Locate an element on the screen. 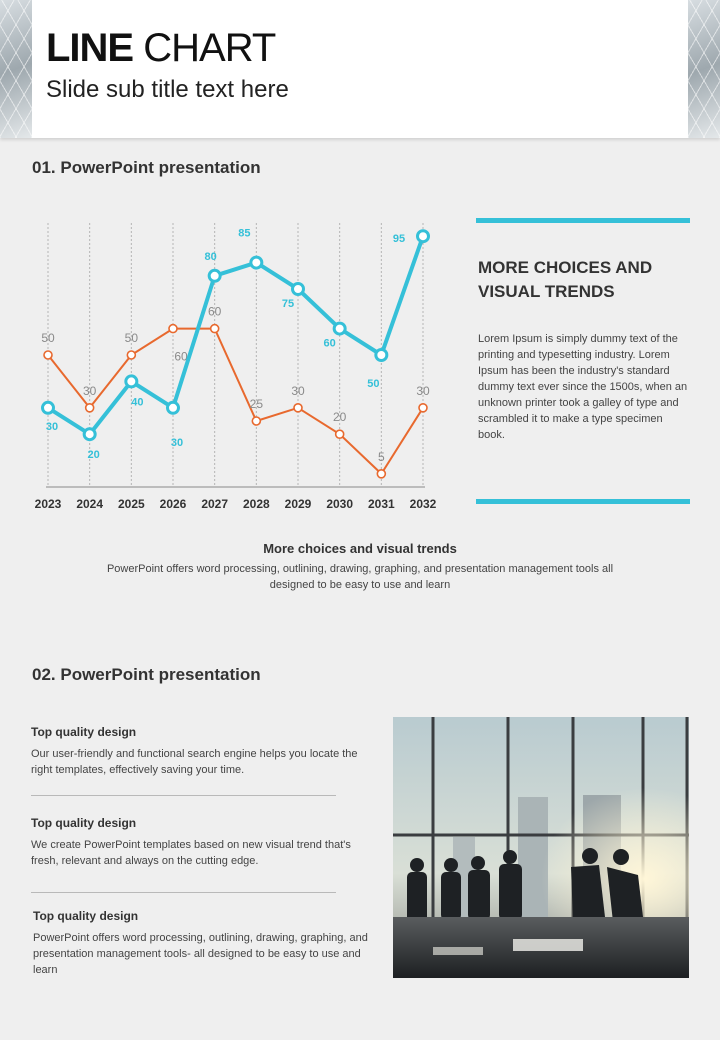 The image size is (720, 1040). series-blue-data-label: 50 is located at coordinates (373, 384).